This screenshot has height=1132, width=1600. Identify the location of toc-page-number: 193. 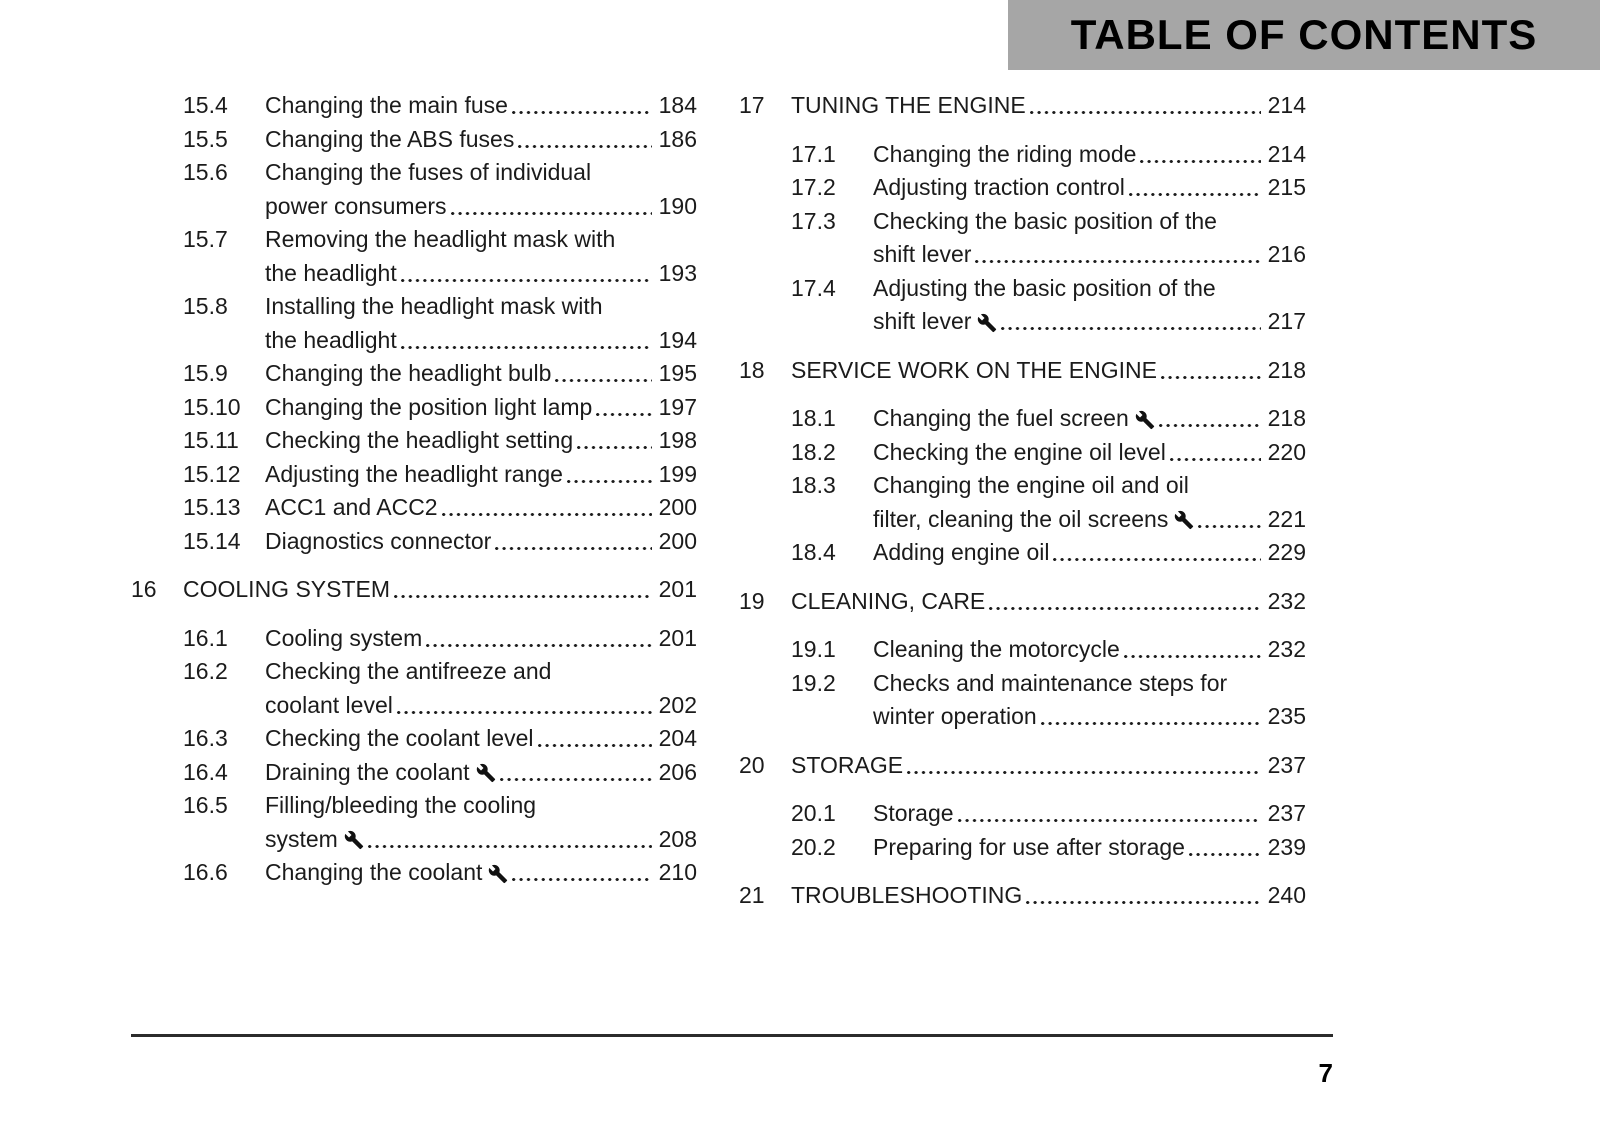
(677, 272).